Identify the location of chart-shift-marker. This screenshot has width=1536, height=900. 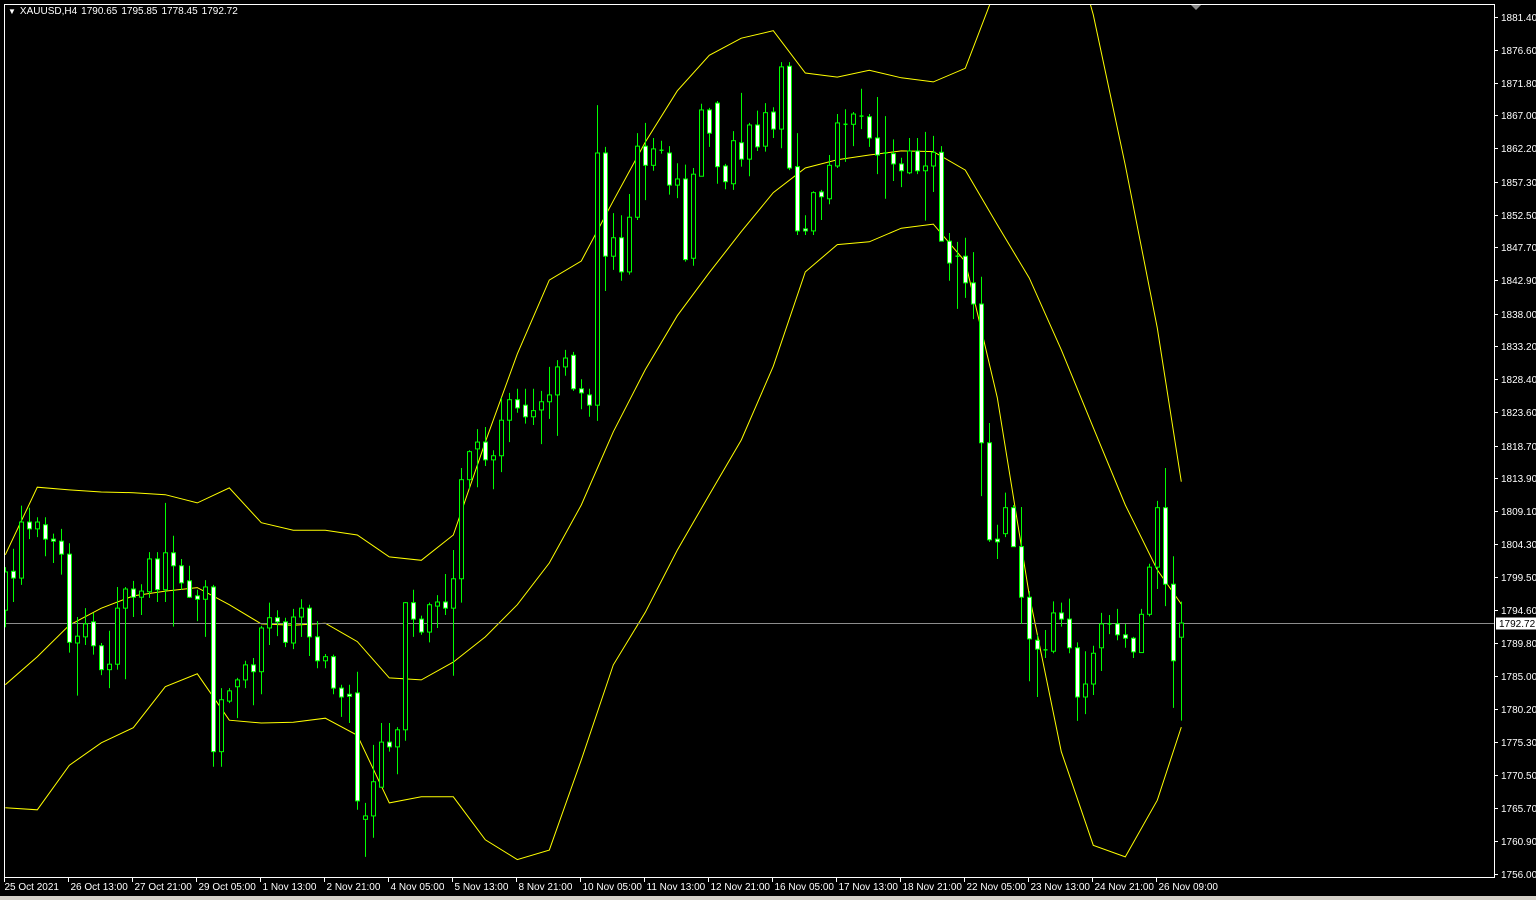
(1196, 7).